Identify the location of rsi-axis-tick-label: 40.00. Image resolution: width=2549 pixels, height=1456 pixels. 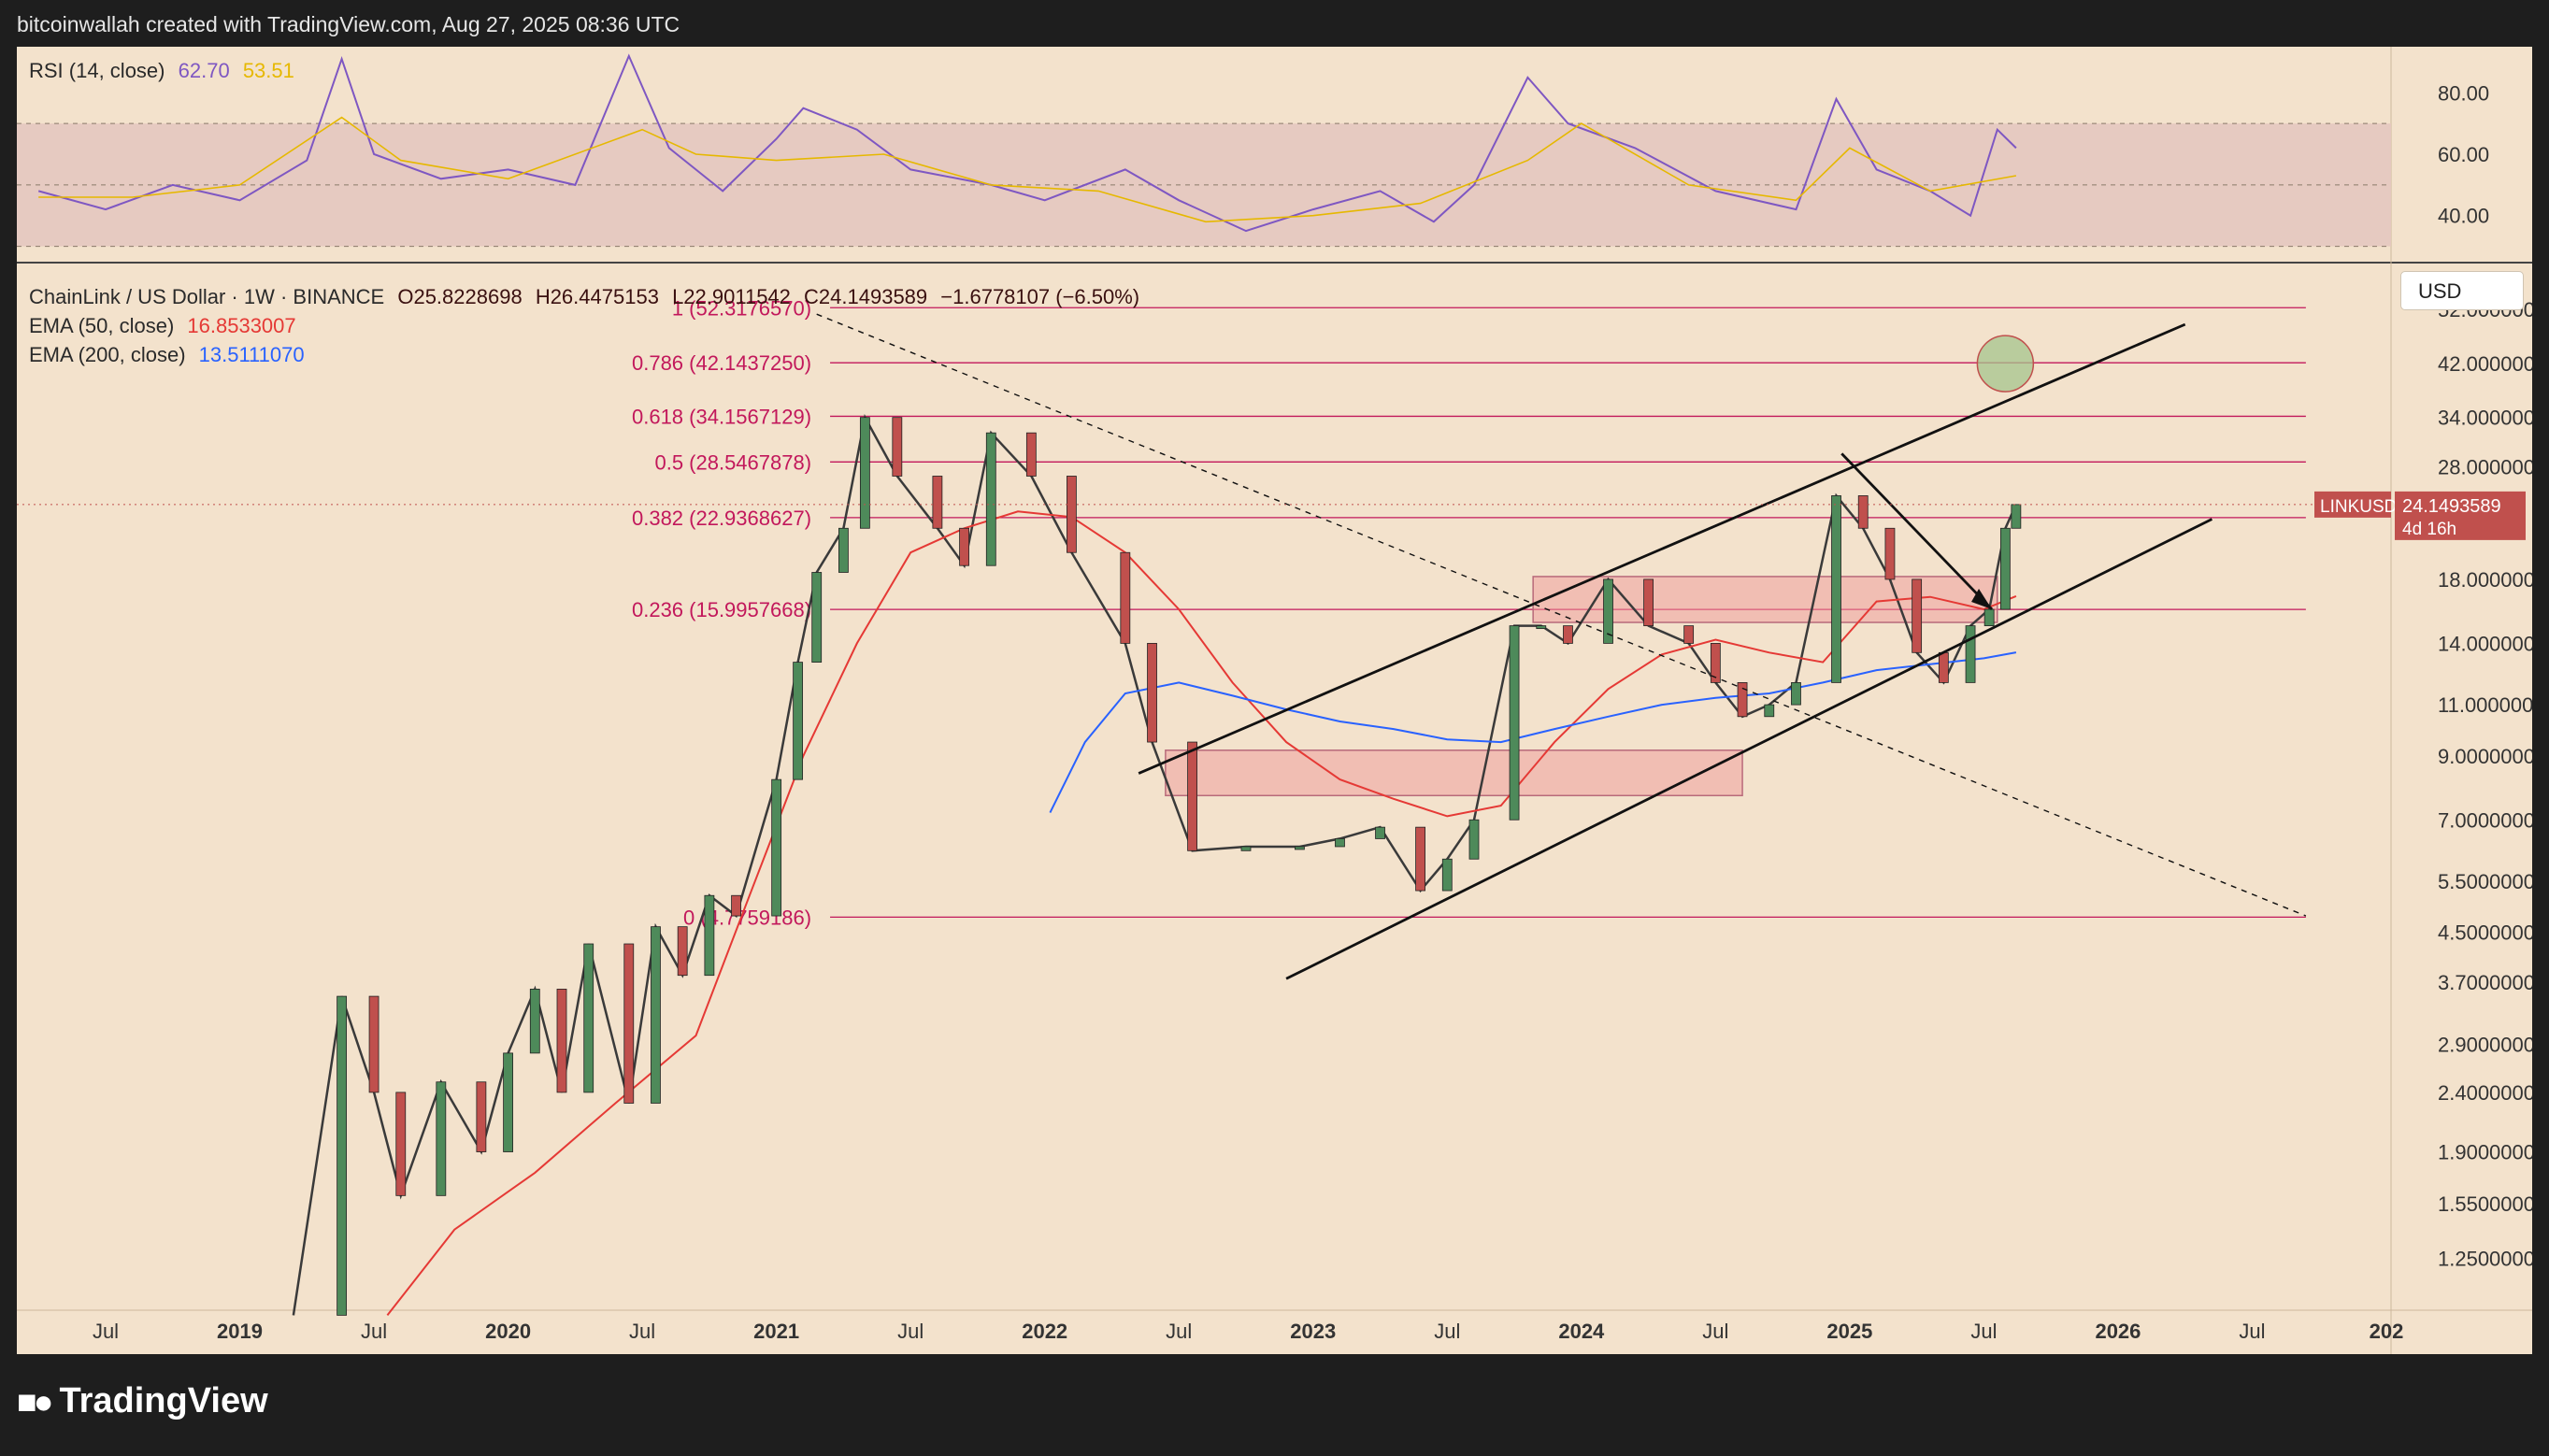
(2463, 216).